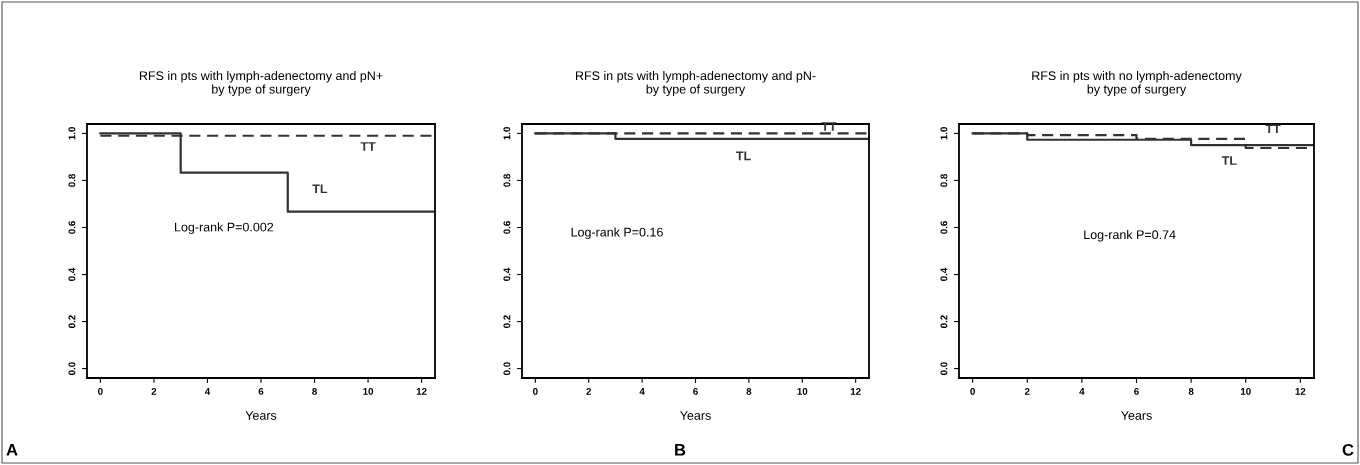 The height and width of the screenshot is (465, 1360). Describe the element at coordinates (261, 83) in the screenshot. I see `chart-title: RFS in pts with lymph-adenectomy and pN+ by type of surgery` at that location.